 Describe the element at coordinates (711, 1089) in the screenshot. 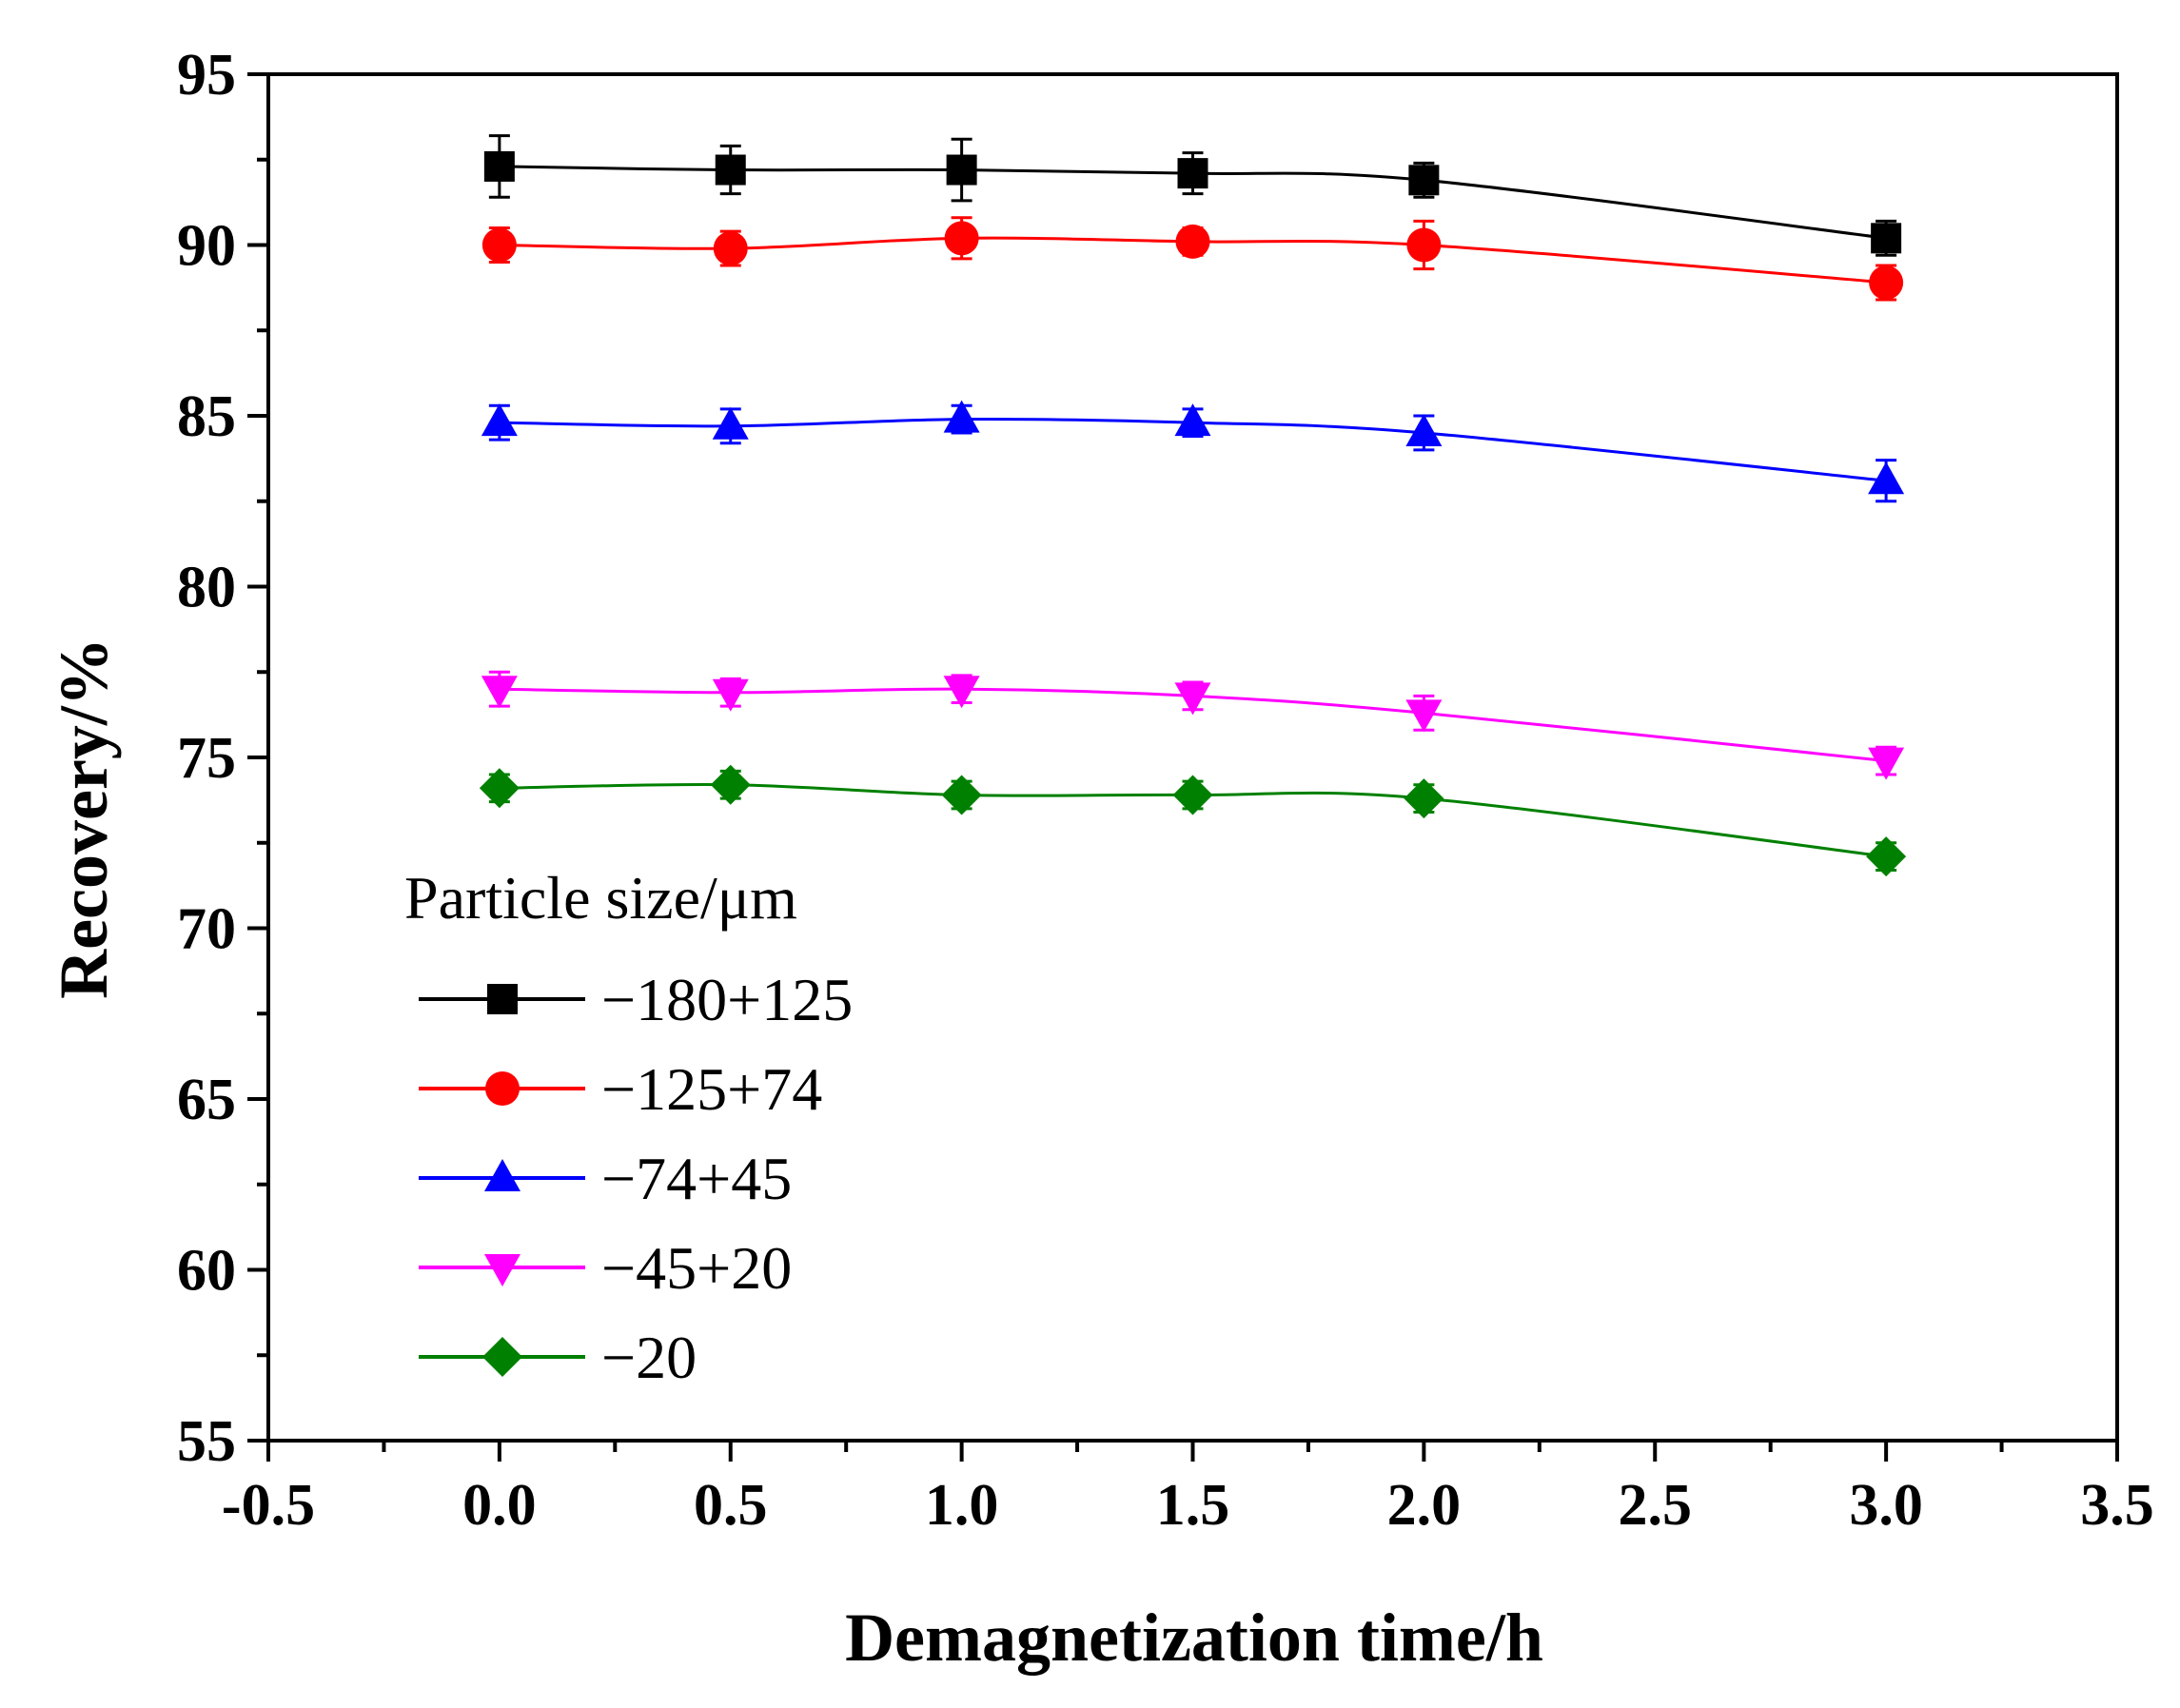

I see `legend-label: −125+74` at that location.